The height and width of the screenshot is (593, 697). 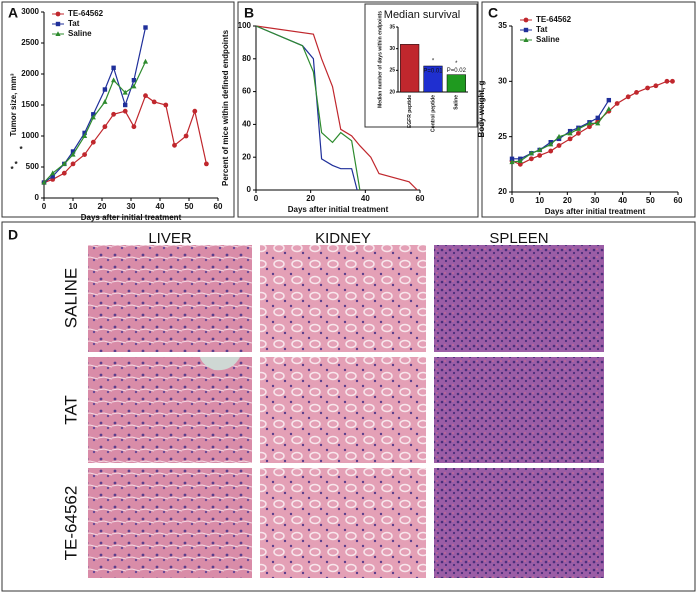 What do you see at coordinates (170, 238) in the screenshot?
I see `column-header: LIVER` at bounding box center [170, 238].